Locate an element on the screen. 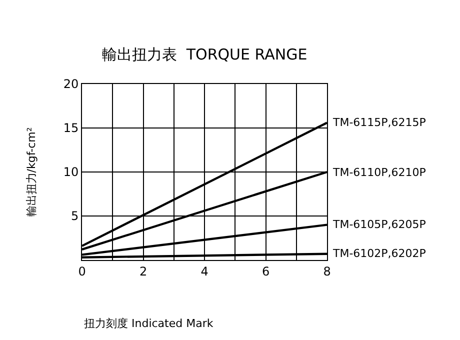 This screenshot has height=340, width=460. x-tick-label: 6 is located at coordinates (266, 271).